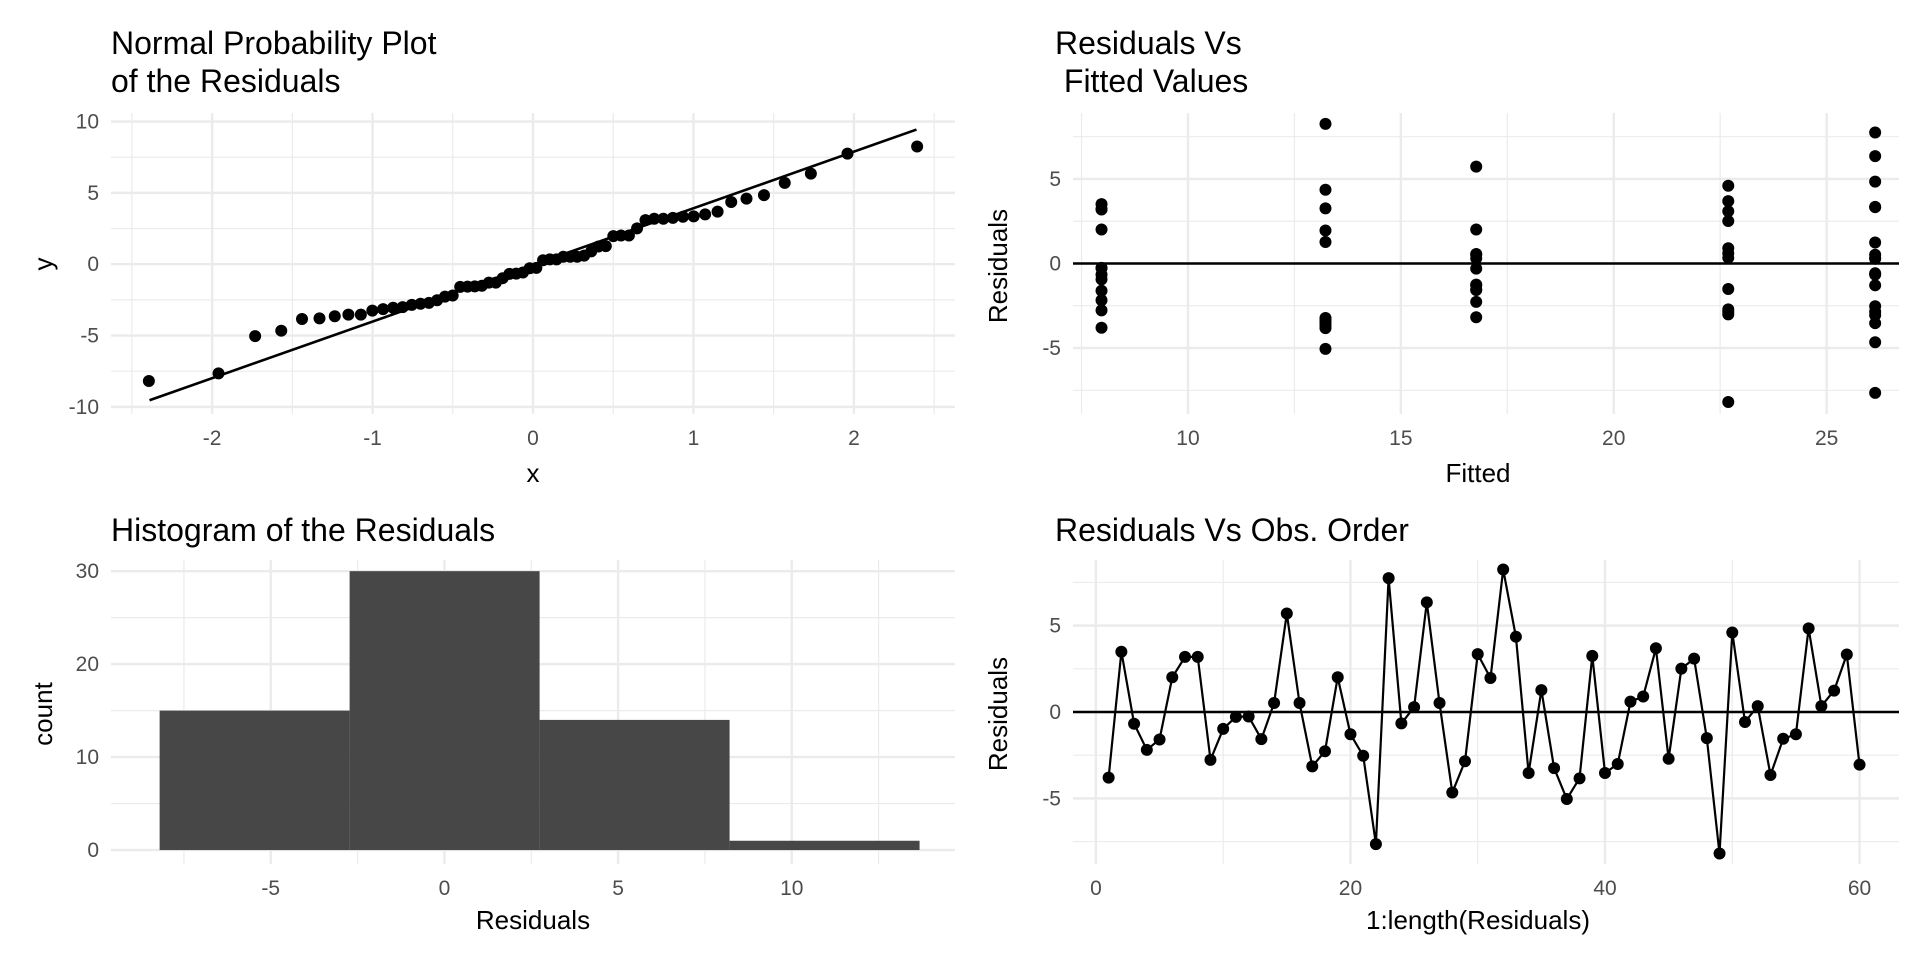 This screenshot has height=960, width=1920. I want to click on fitted-y-axis-title: Residuals, so click(998, 266).